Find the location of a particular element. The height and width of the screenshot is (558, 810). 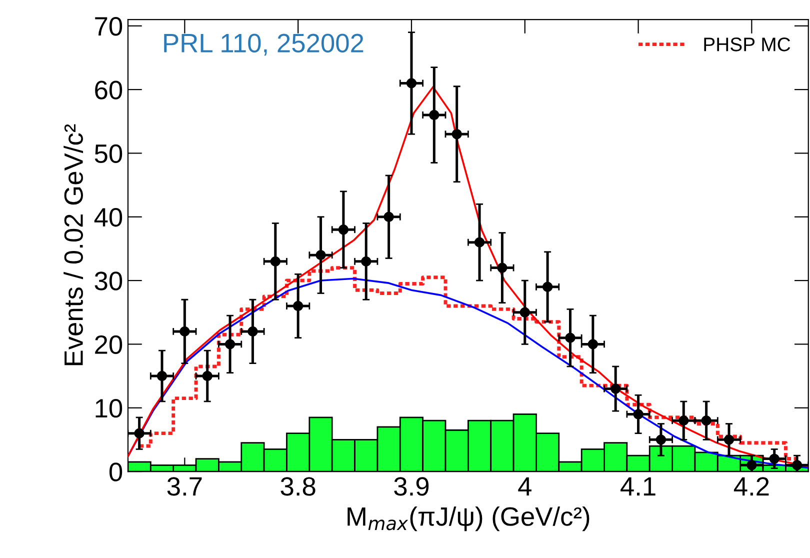

x-tick-label: 3.7 is located at coordinates (184, 486).